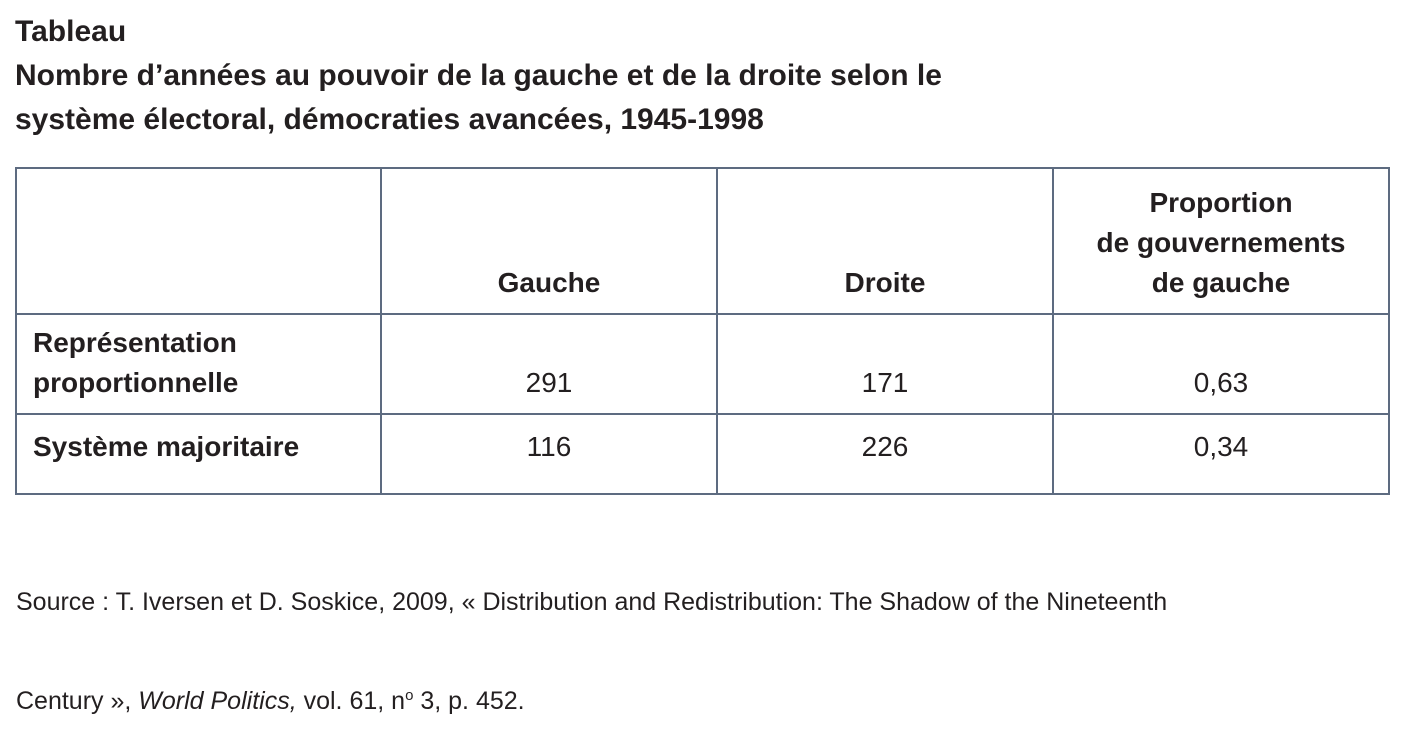 The height and width of the screenshot is (751, 1401). What do you see at coordinates (351, 701) in the screenshot?
I see `text: vol. 61, n` at bounding box center [351, 701].